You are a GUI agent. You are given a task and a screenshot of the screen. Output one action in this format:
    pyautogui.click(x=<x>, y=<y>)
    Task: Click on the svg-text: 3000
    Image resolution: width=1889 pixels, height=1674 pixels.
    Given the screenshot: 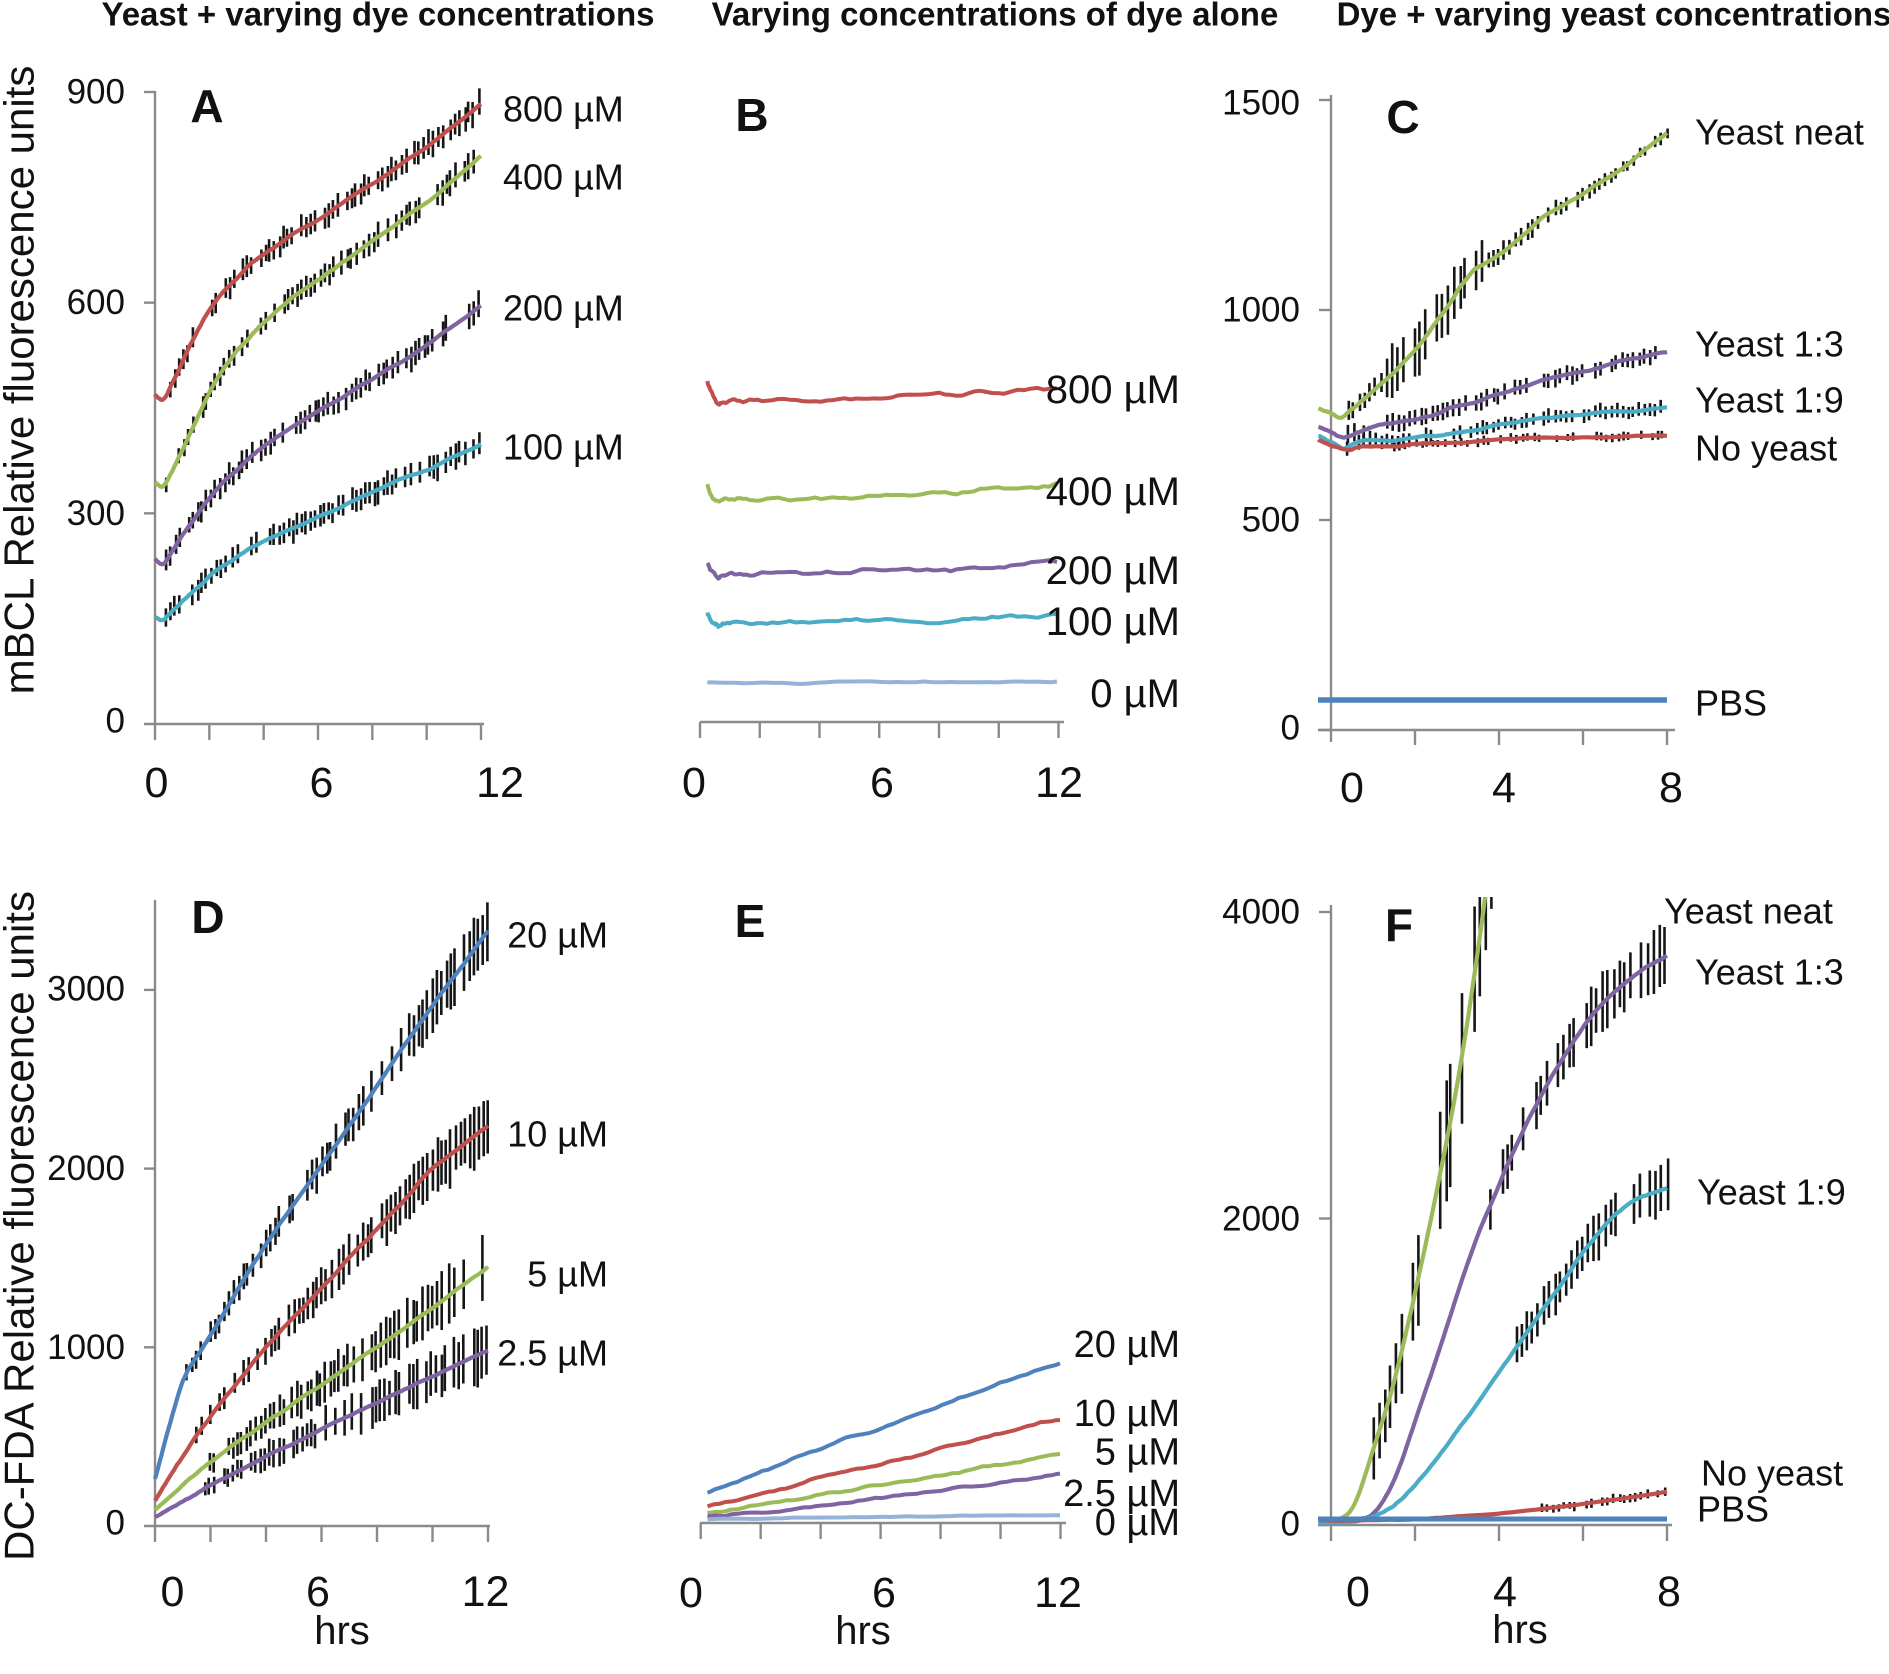 What is the action you would take?
    pyautogui.click(x=86, y=989)
    